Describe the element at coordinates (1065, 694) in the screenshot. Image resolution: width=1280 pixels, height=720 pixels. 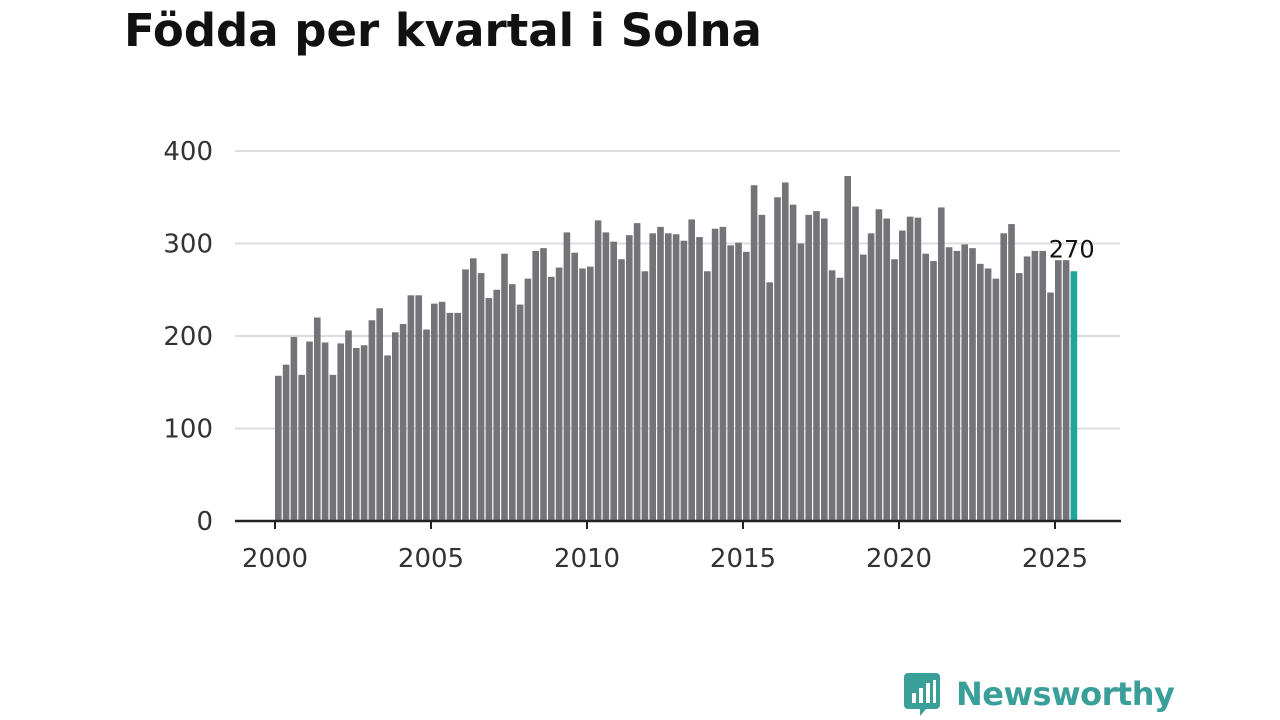
I see `brand-name: Newsworthy` at that location.